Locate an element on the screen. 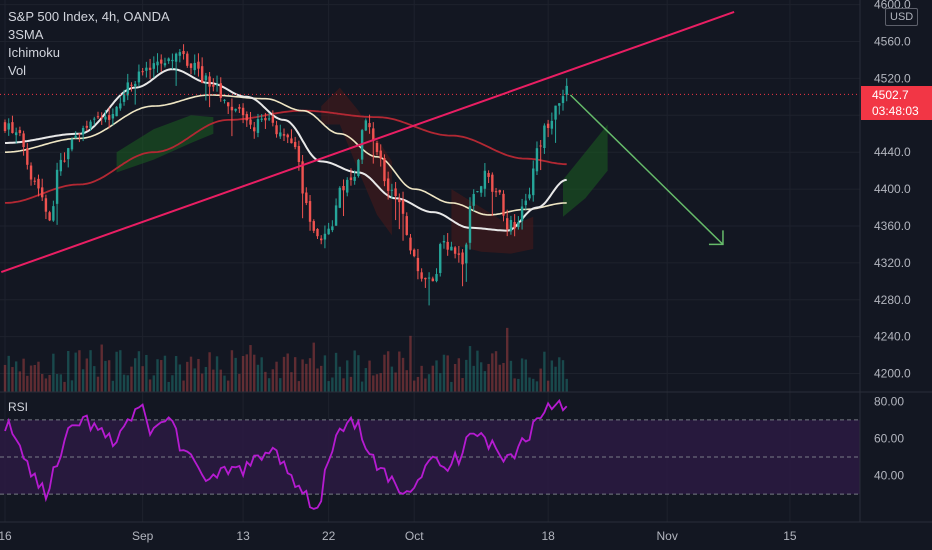 This screenshot has width=932, height=550. rsi-indicator-label: RSI is located at coordinates (18, 407).